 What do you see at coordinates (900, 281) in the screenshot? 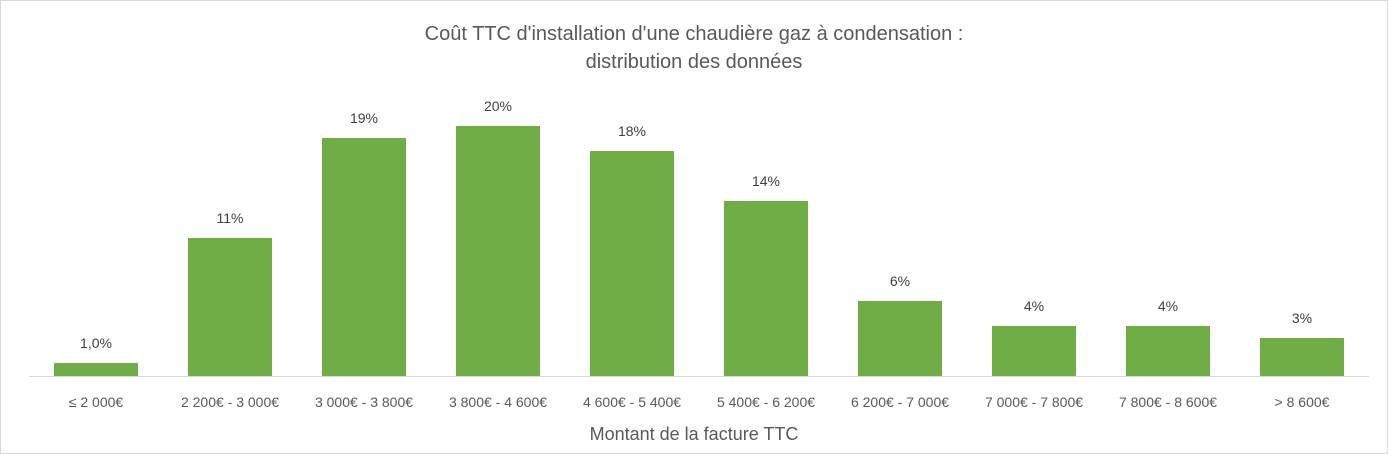
I see `data-label: 6%` at bounding box center [900, 281].